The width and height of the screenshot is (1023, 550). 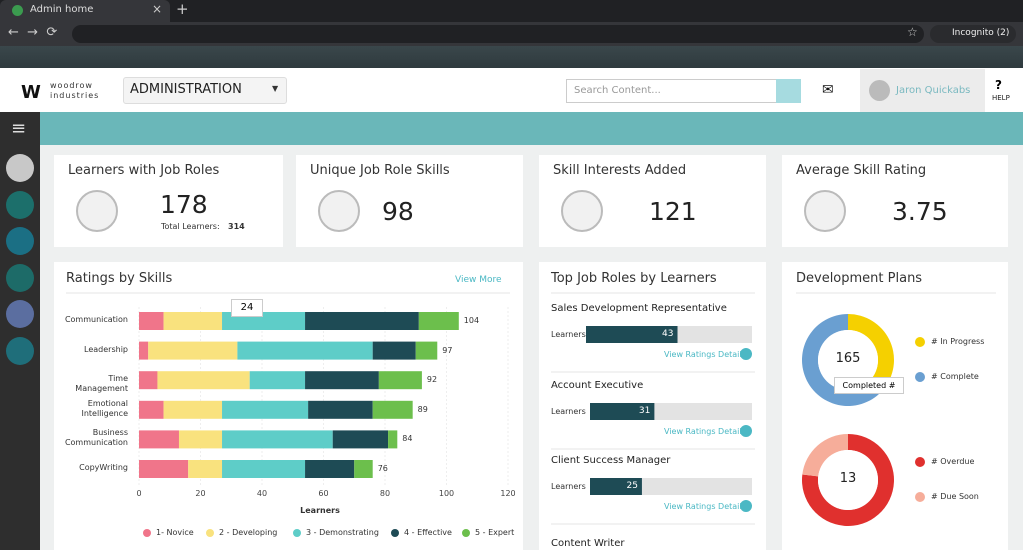 I want to click on y-tick-label: Communication, so click(x=96, y=319).